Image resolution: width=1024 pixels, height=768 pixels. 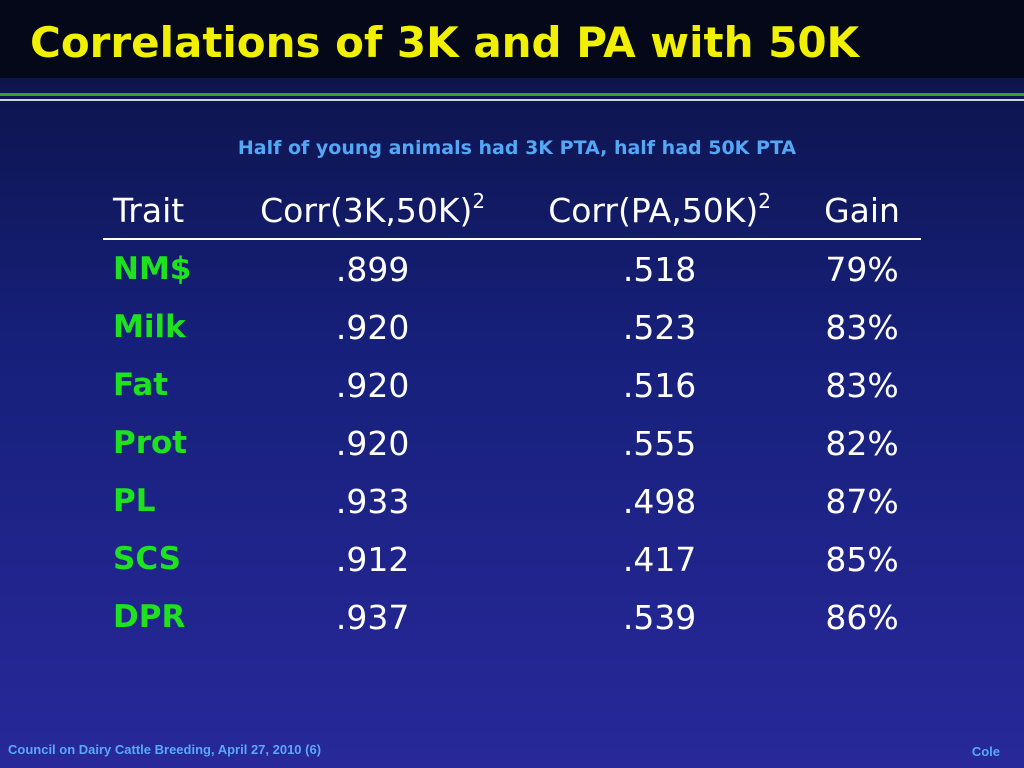 I want to click on table-row: DPR .937 .539 86%, so click(x=512, y=617).